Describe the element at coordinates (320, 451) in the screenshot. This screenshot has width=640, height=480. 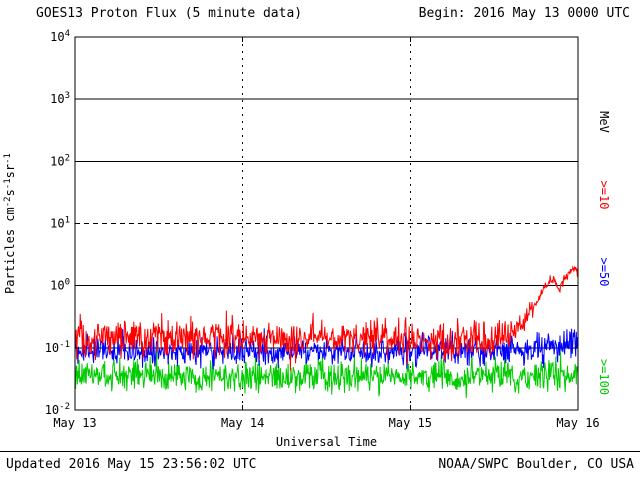
I see `footer-divider` at that location.